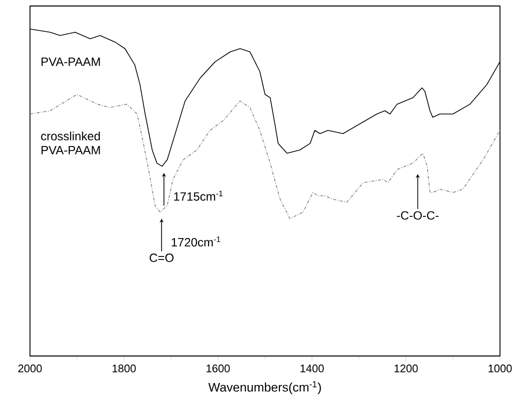 Image resolution: width=523 pixels, height=415 pixels. I want to click on x-tick-label: 1200, so click(406, 368).